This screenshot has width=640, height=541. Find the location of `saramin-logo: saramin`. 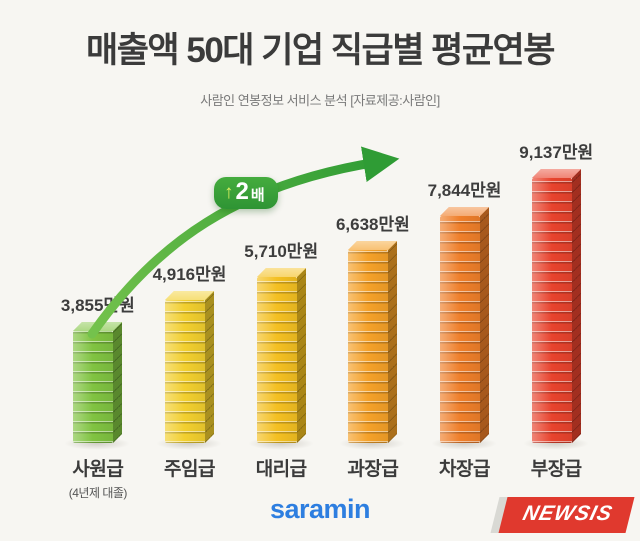

saramin-logo: saramin is located at coordinates (320, 509).